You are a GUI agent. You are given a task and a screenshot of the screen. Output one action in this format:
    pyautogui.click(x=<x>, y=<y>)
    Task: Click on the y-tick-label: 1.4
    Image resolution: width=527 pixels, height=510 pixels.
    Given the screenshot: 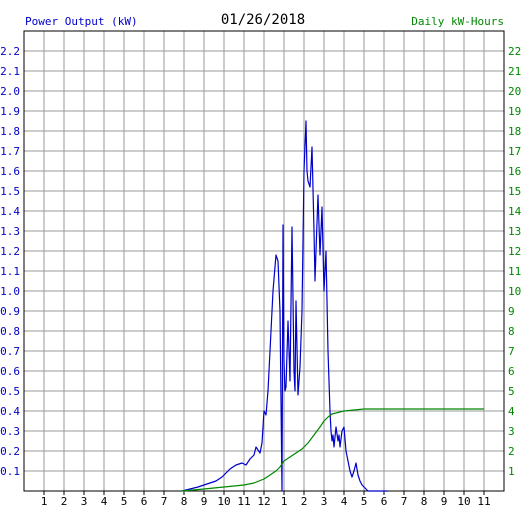 What is the action you would take?
    pyautogui.click(x=10, y=211)
    